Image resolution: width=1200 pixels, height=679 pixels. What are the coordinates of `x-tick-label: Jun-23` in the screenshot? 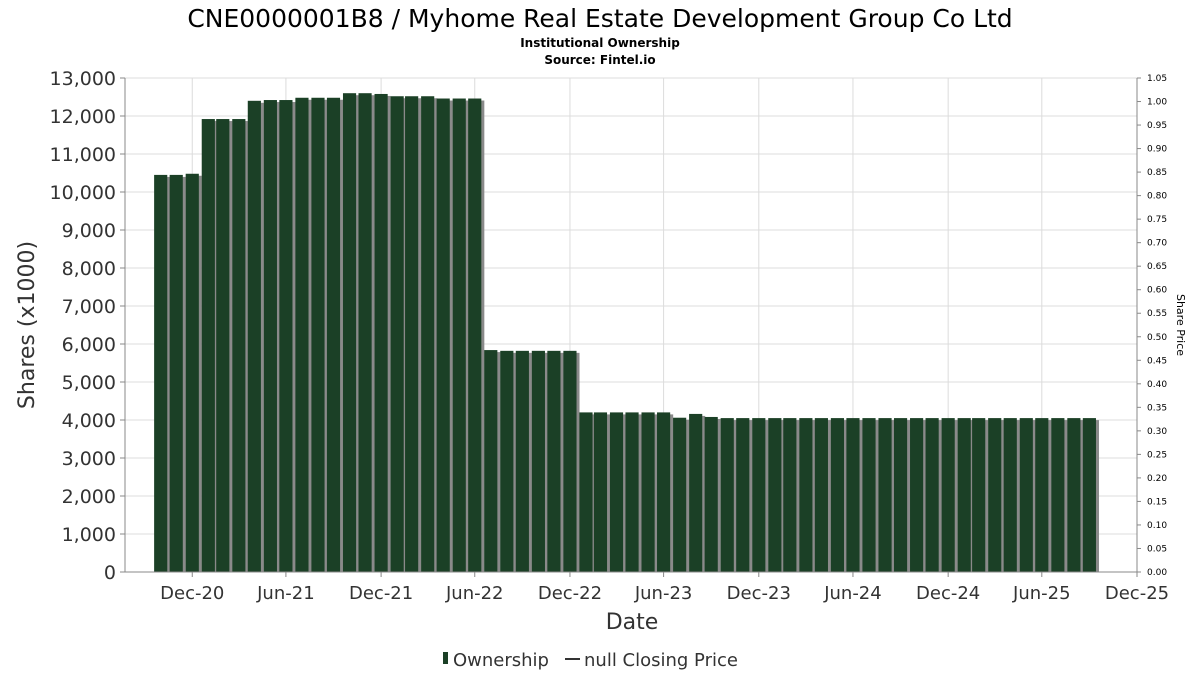 It's located at (663, 593).